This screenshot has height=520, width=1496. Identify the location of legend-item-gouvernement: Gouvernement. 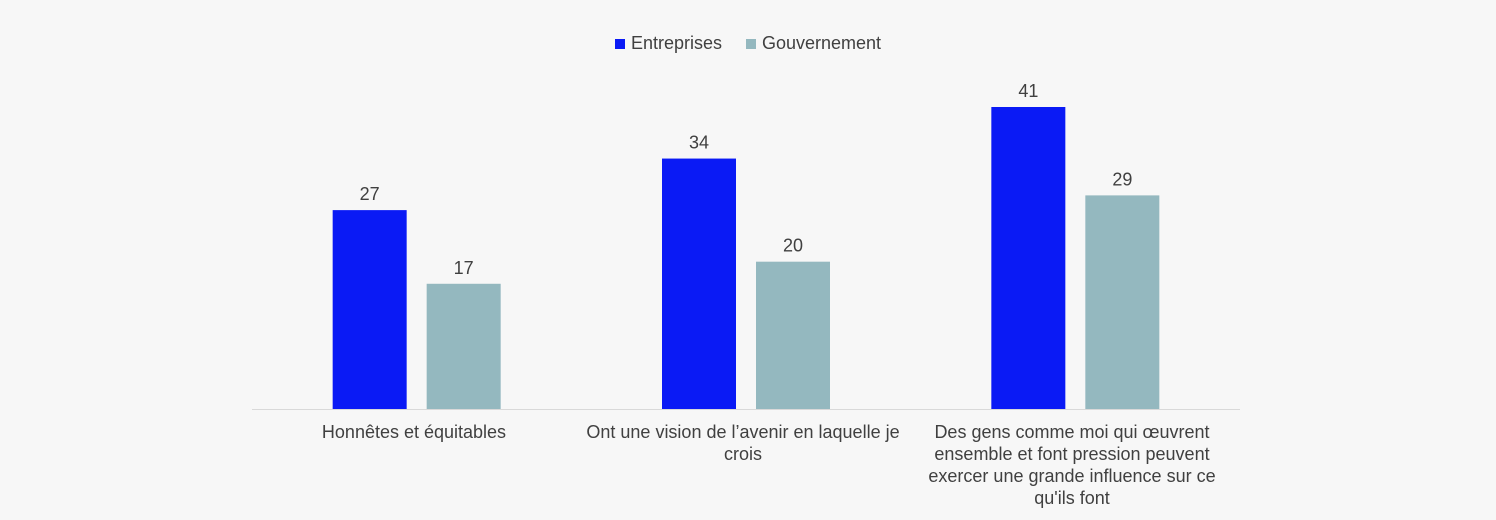
(813, 43).